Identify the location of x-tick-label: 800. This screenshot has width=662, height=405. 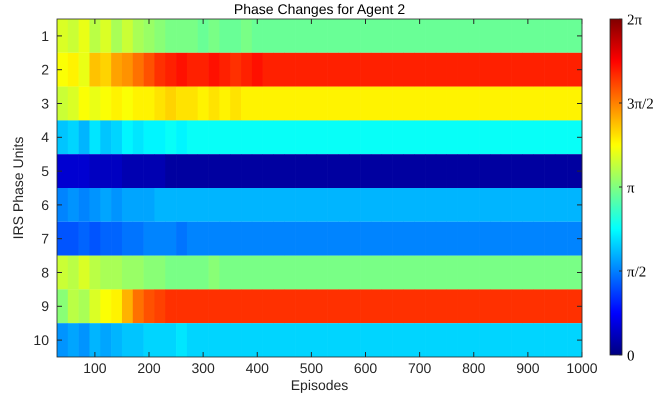
(474, 368).